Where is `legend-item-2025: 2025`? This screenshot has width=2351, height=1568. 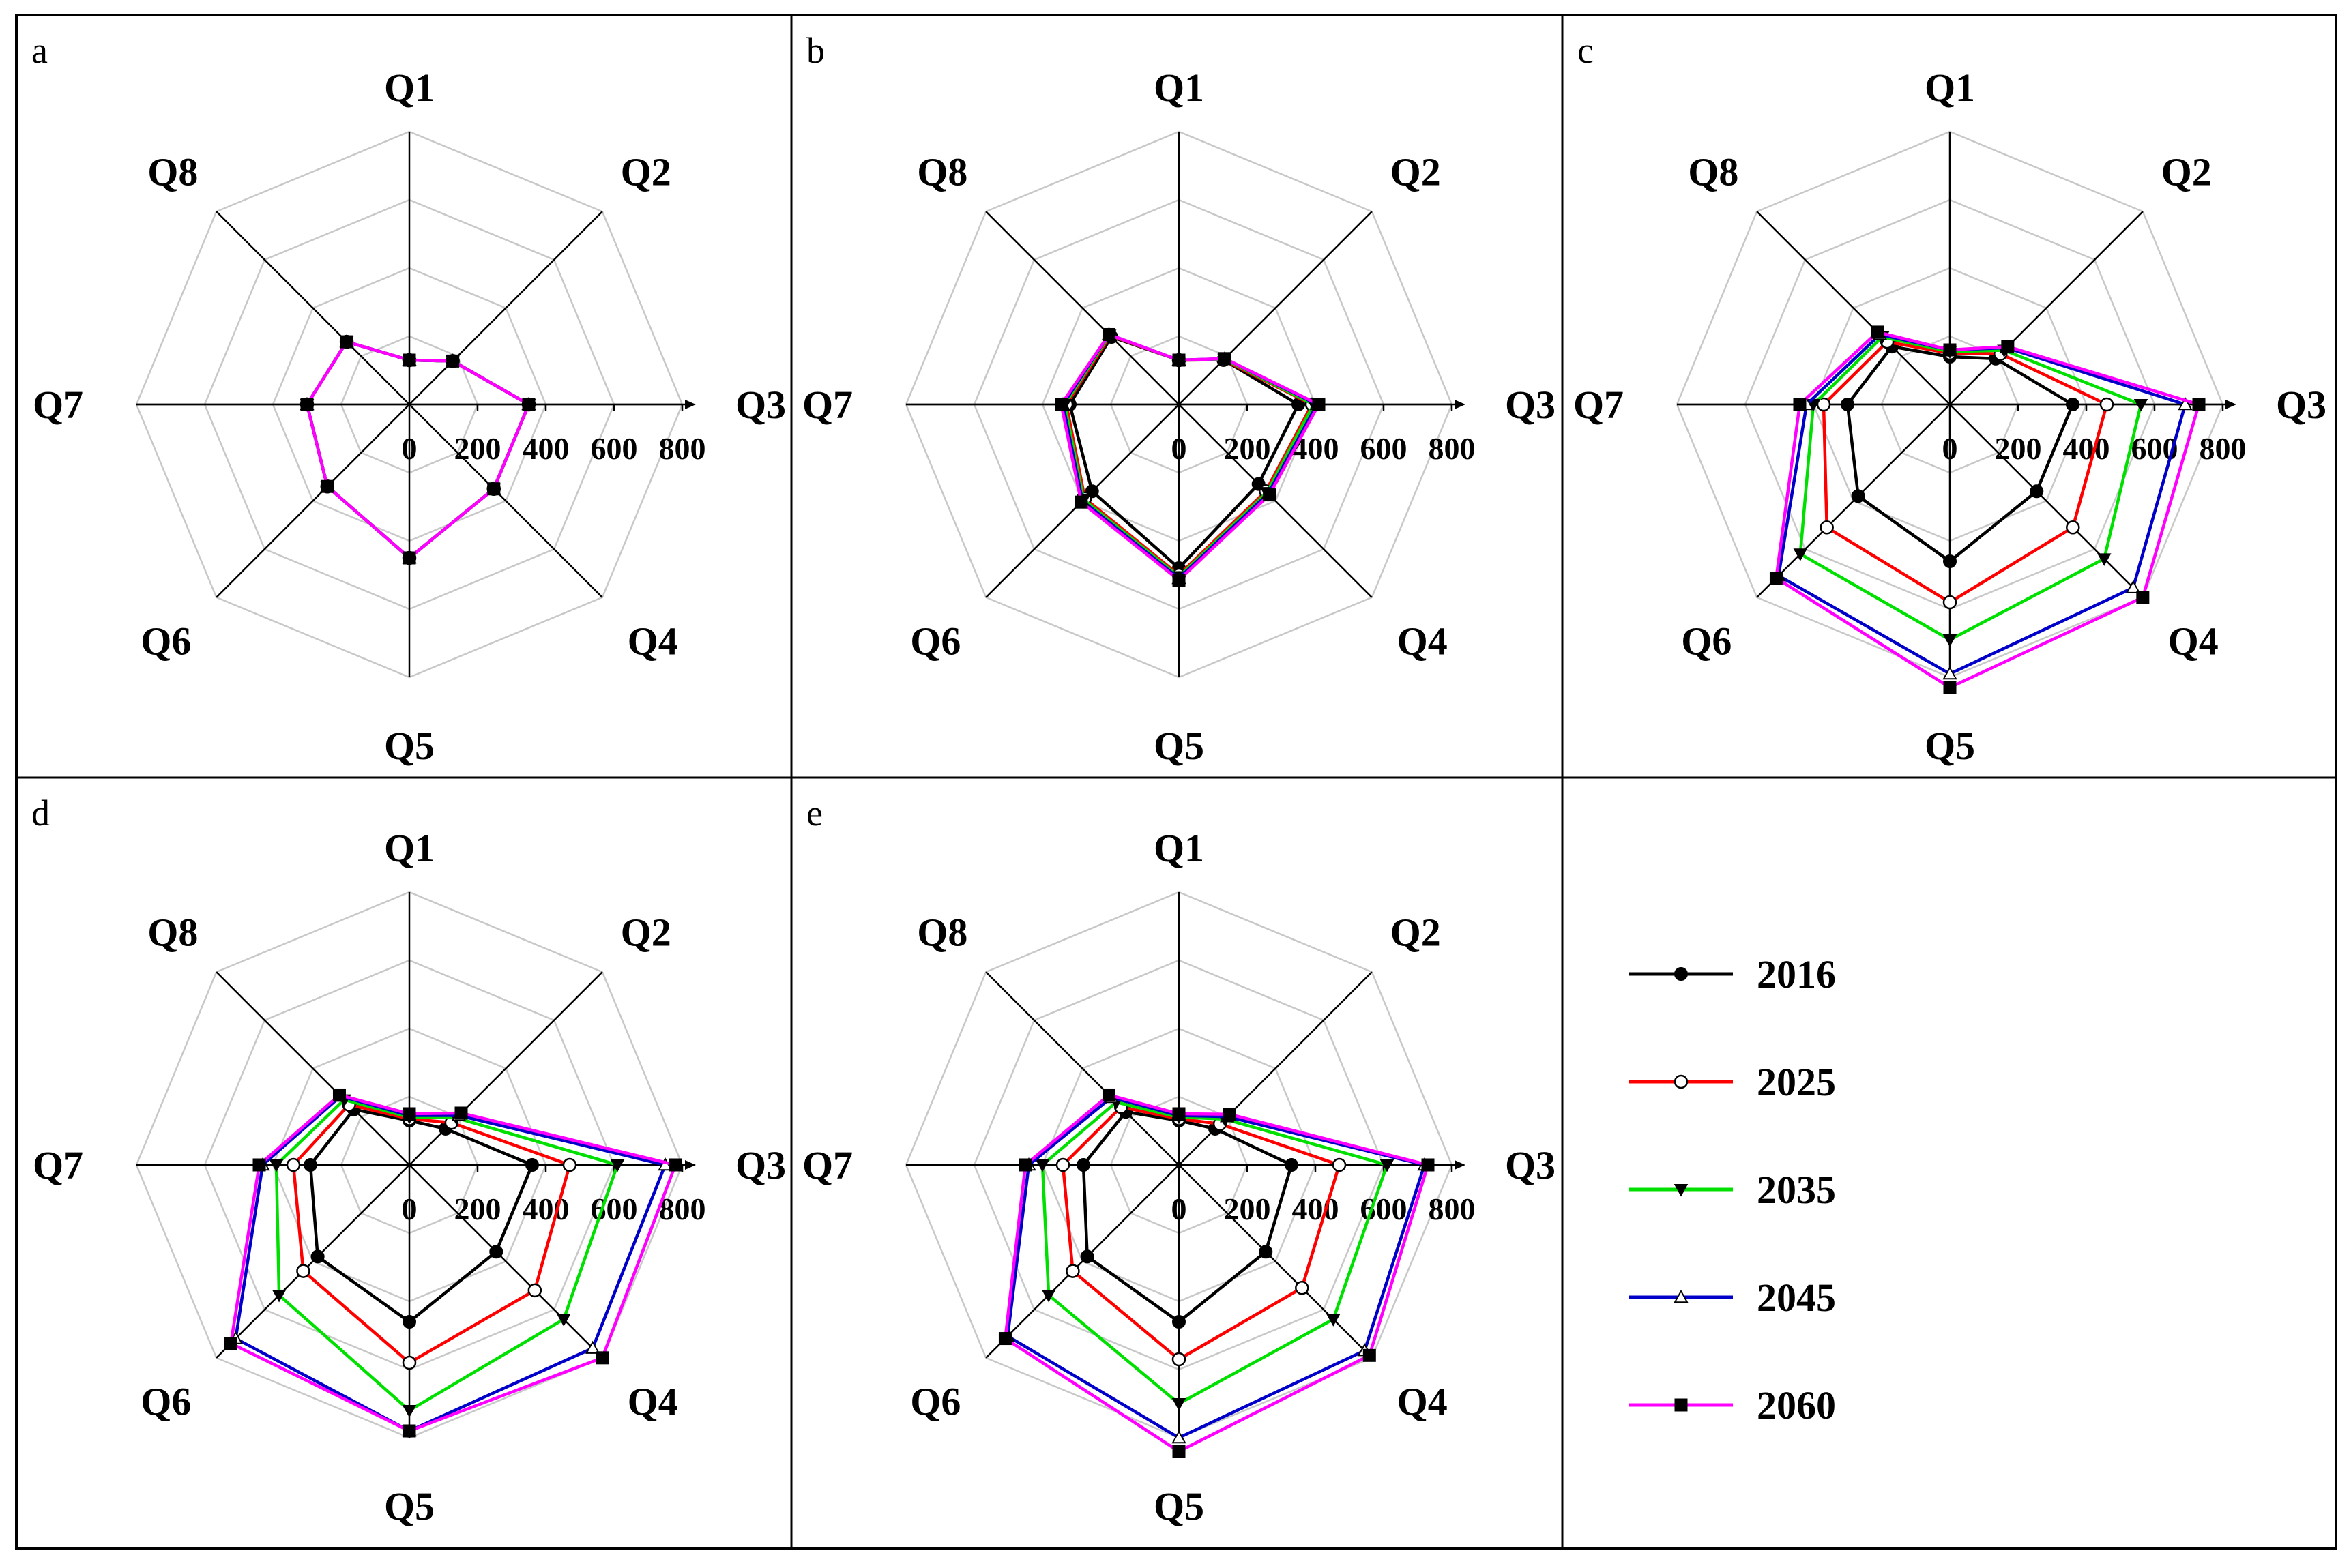
legend-item-2025: 2025 is located at coordinates (1732, 1082).